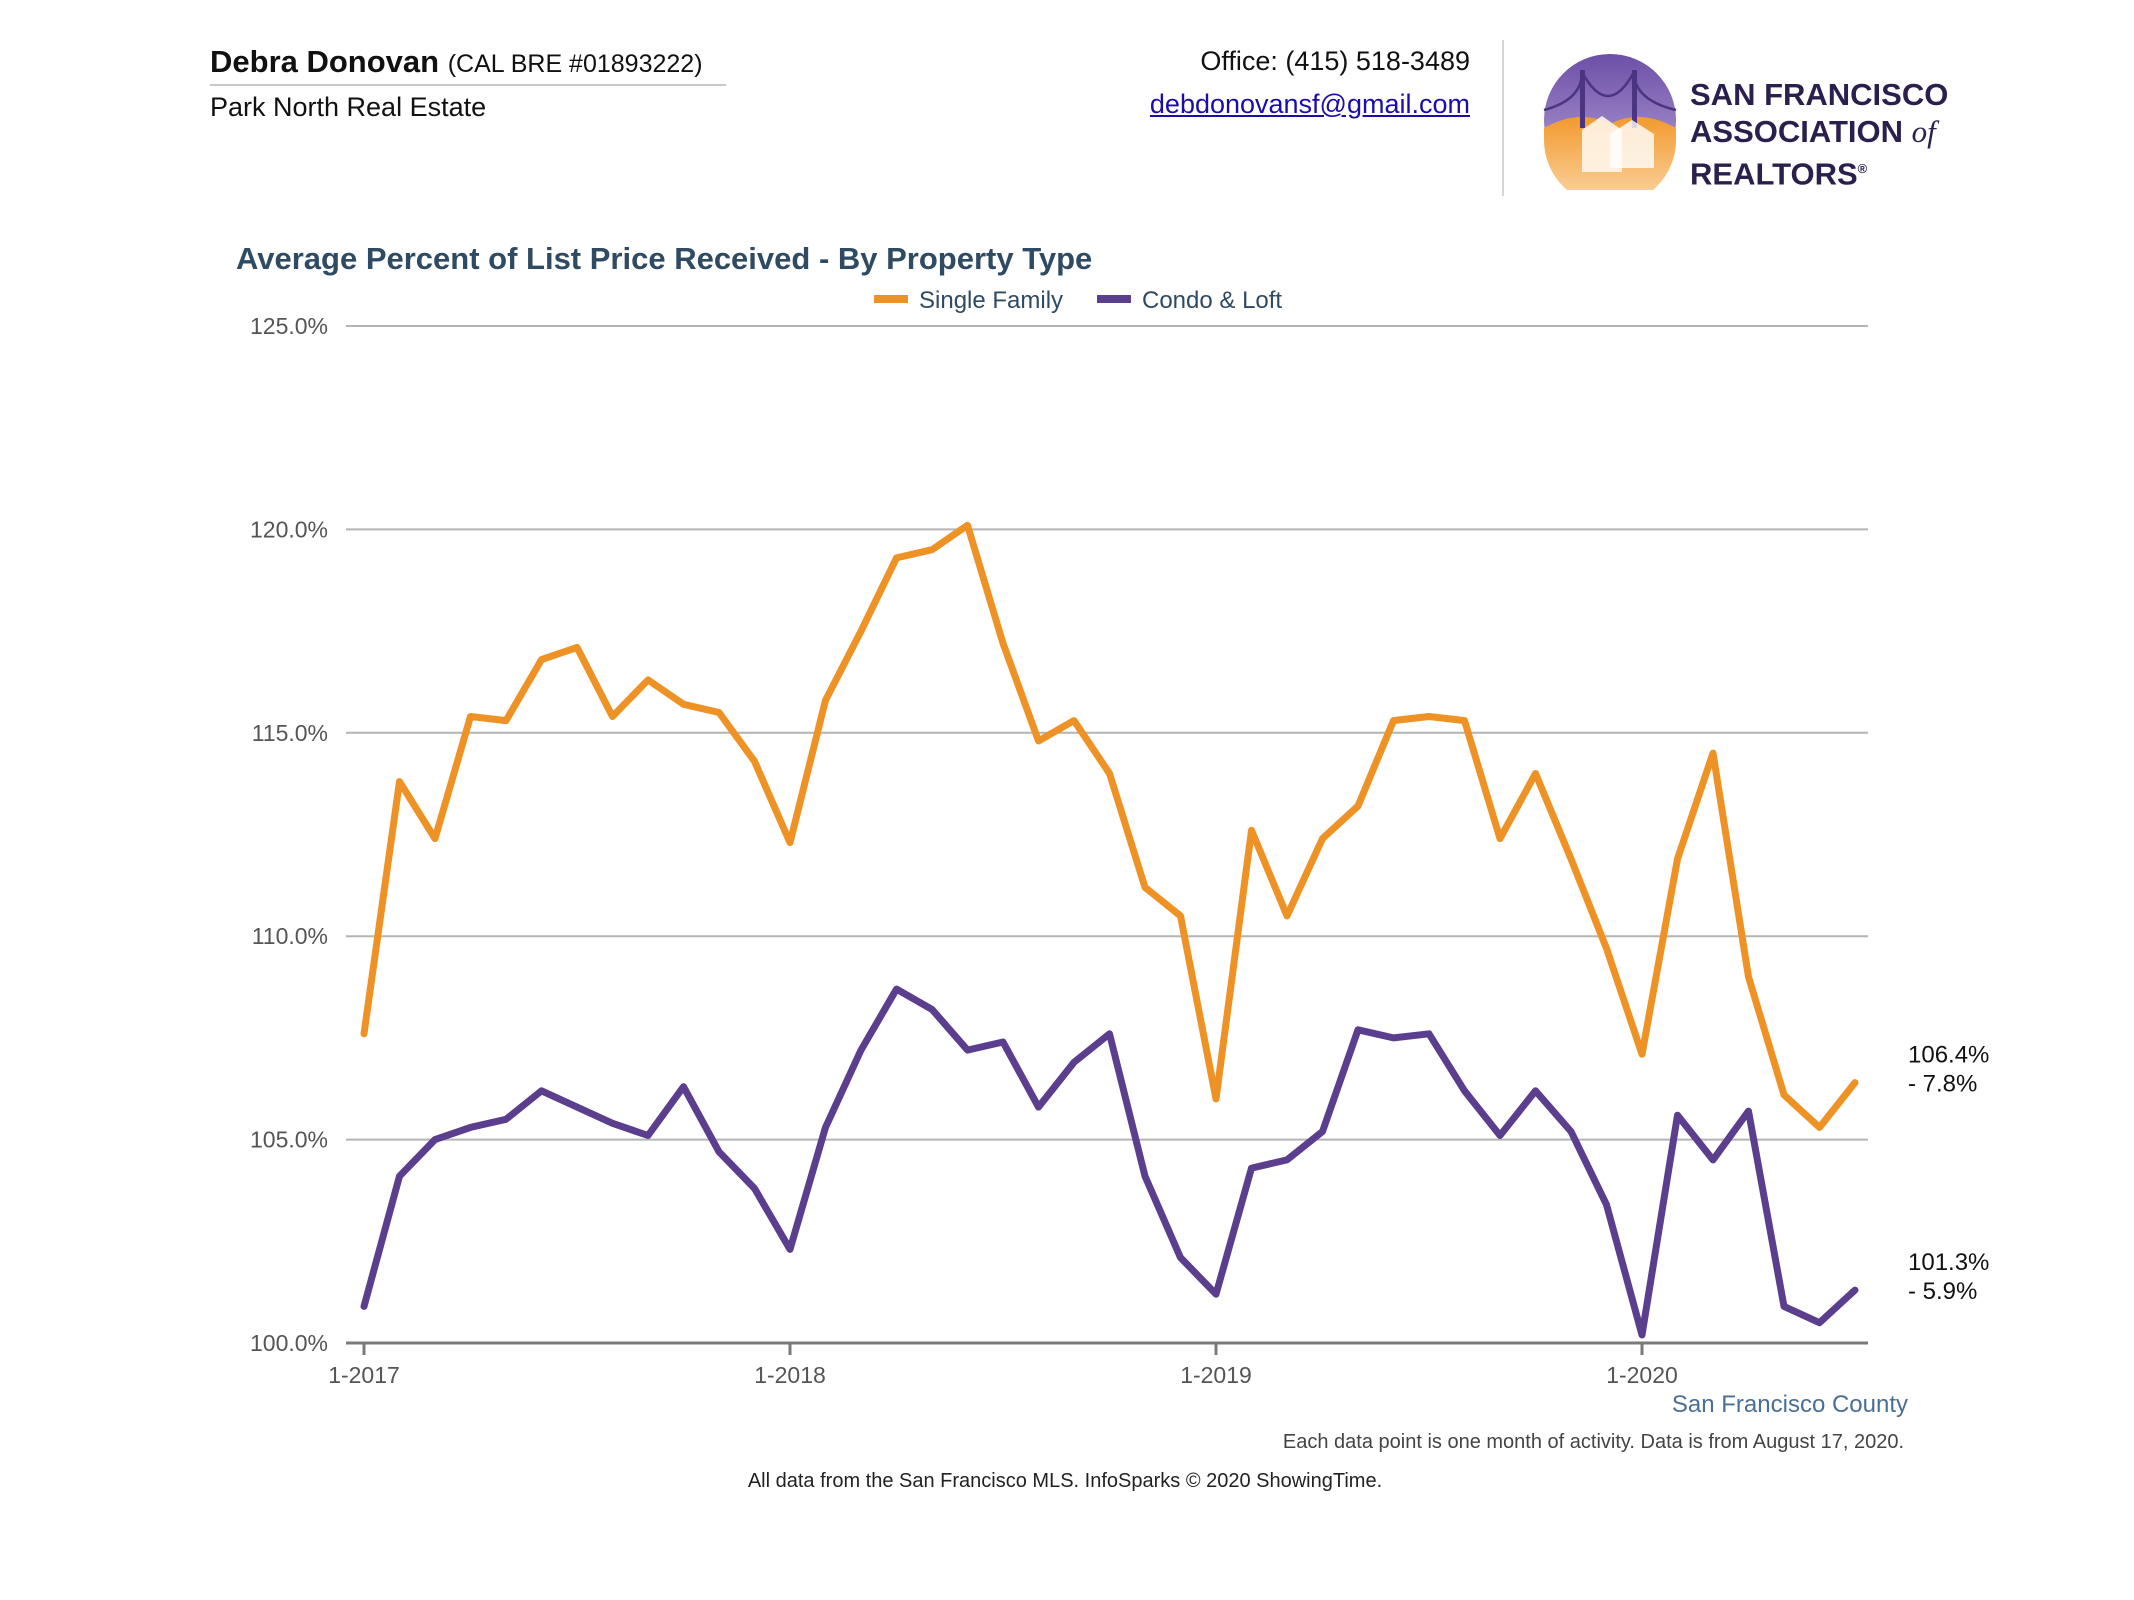 Image resolution: width=2134 pixels, height=1600 pixels. What do you see at coordinates (290, 936) in the screenshot?
I see `y-tick-label: 110.0%` at bounding box center [290, 936].